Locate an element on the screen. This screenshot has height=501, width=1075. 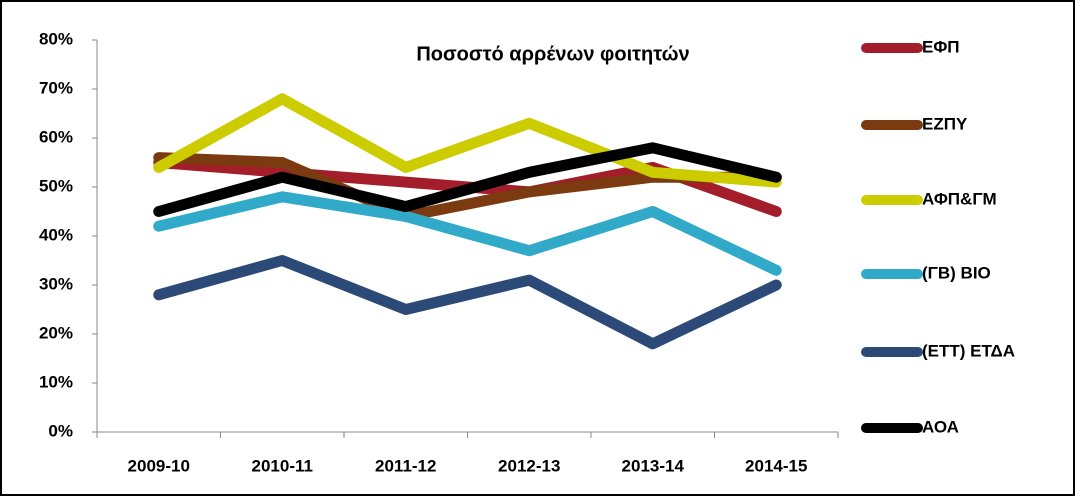
y-tick-label: 40% is located at coordinates (56, 234).